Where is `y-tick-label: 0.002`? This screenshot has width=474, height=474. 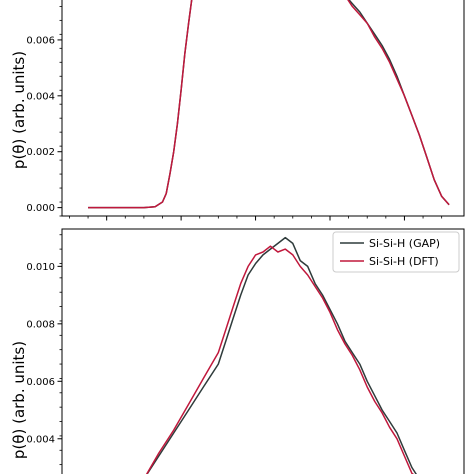 y-tick-label: 0.002 is located at coordinates (40, 152).